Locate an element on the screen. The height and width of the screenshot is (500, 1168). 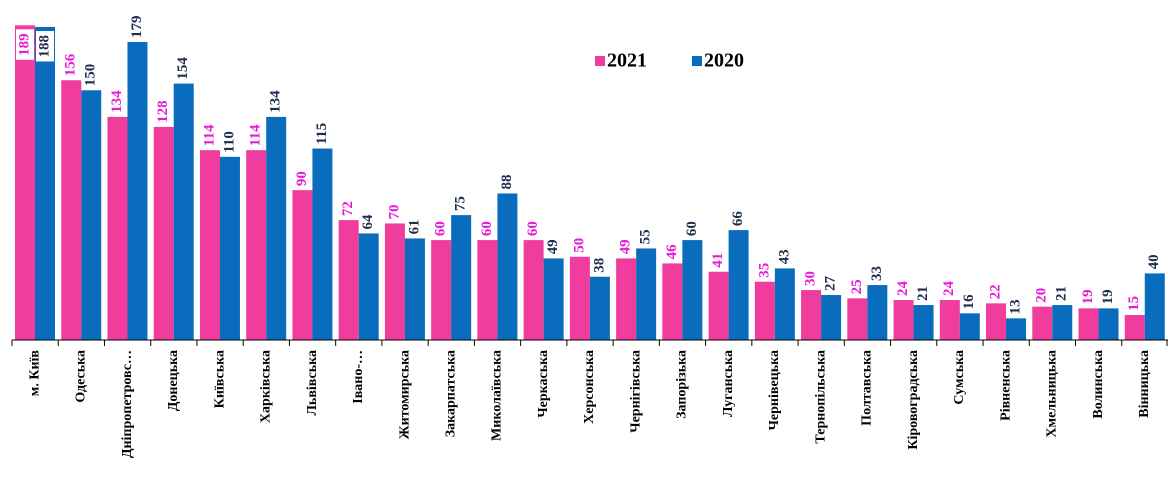
x-tick-label: Вінницька is located at coordinates (1144, 384).